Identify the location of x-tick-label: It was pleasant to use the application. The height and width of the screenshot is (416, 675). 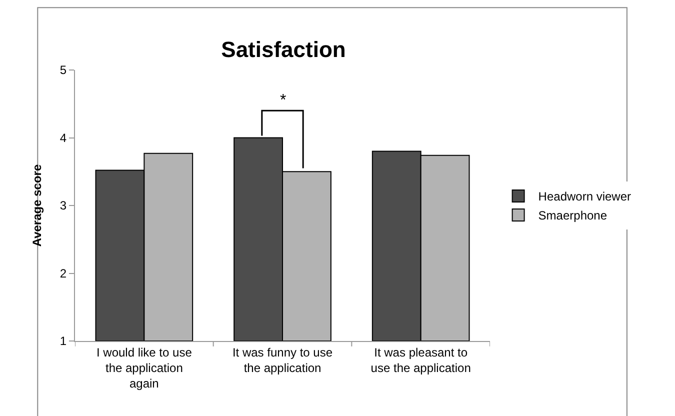
(420, 360).